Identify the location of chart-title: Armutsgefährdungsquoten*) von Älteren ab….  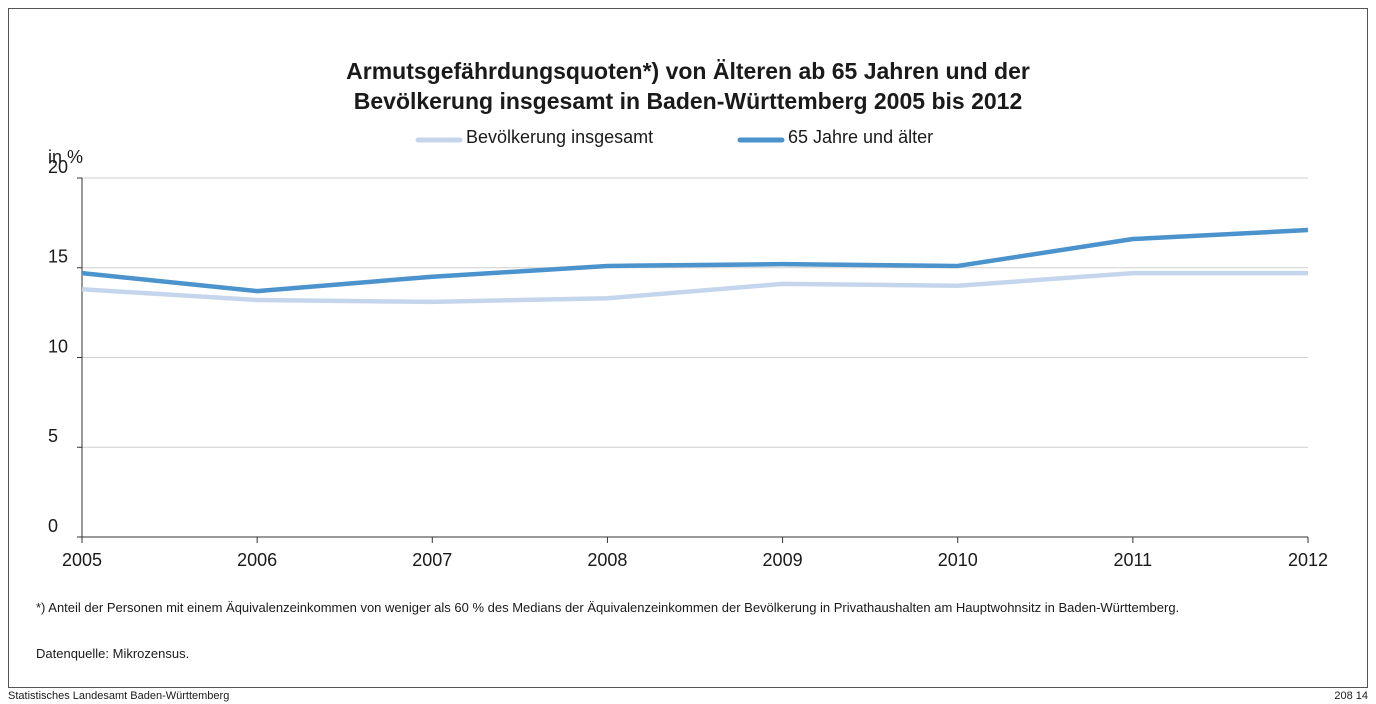
(688, 71).